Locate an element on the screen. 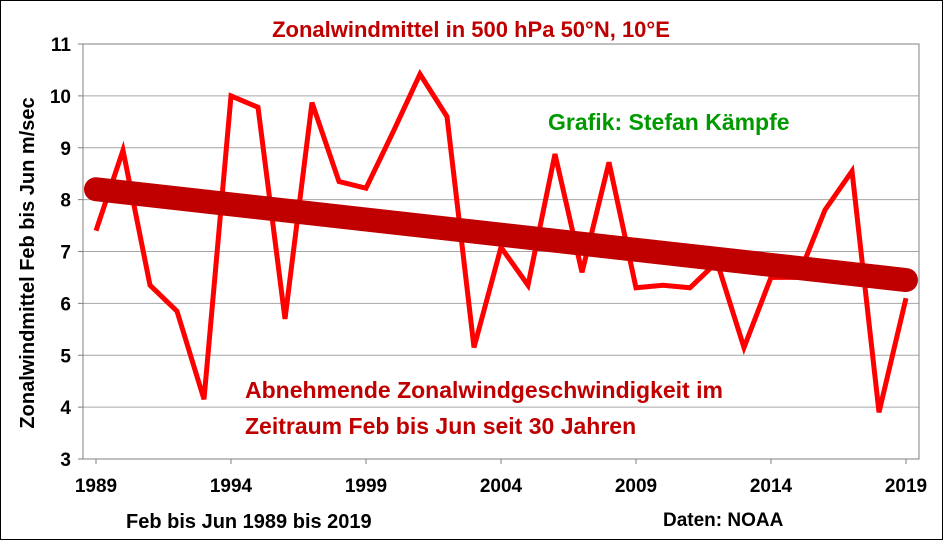 The height and width of the screenshot is (540, 943). y-tick-label: 6 is located at coordinates (65, 304).